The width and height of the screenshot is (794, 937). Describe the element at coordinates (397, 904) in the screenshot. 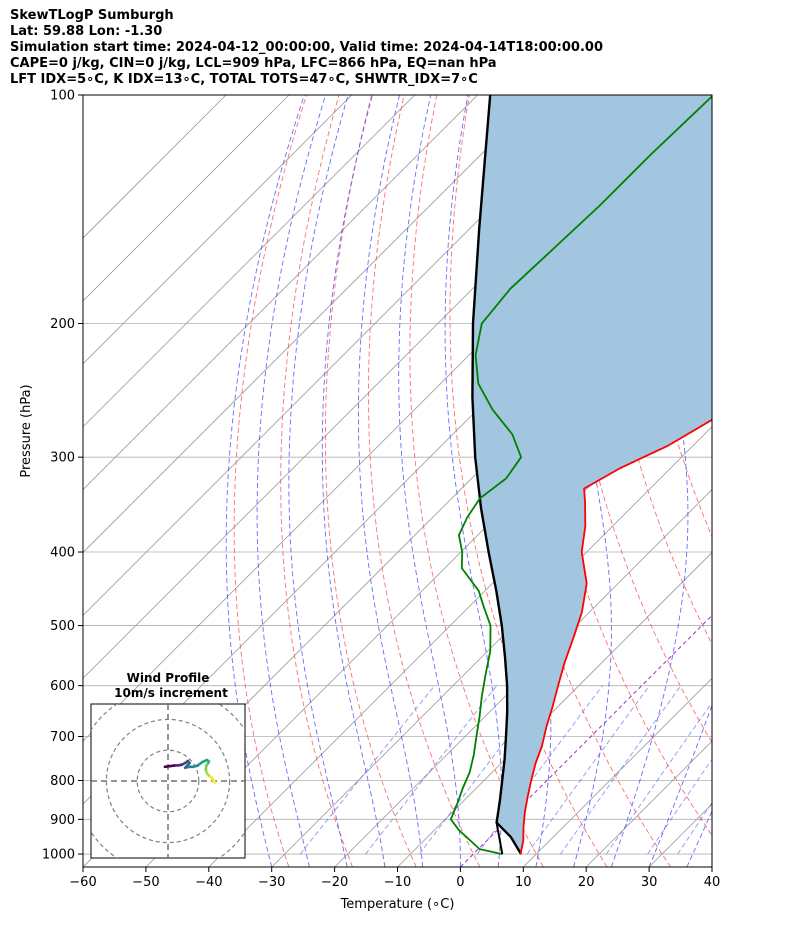

I see `x-axis-label: Temperature (∘C)` at that location.